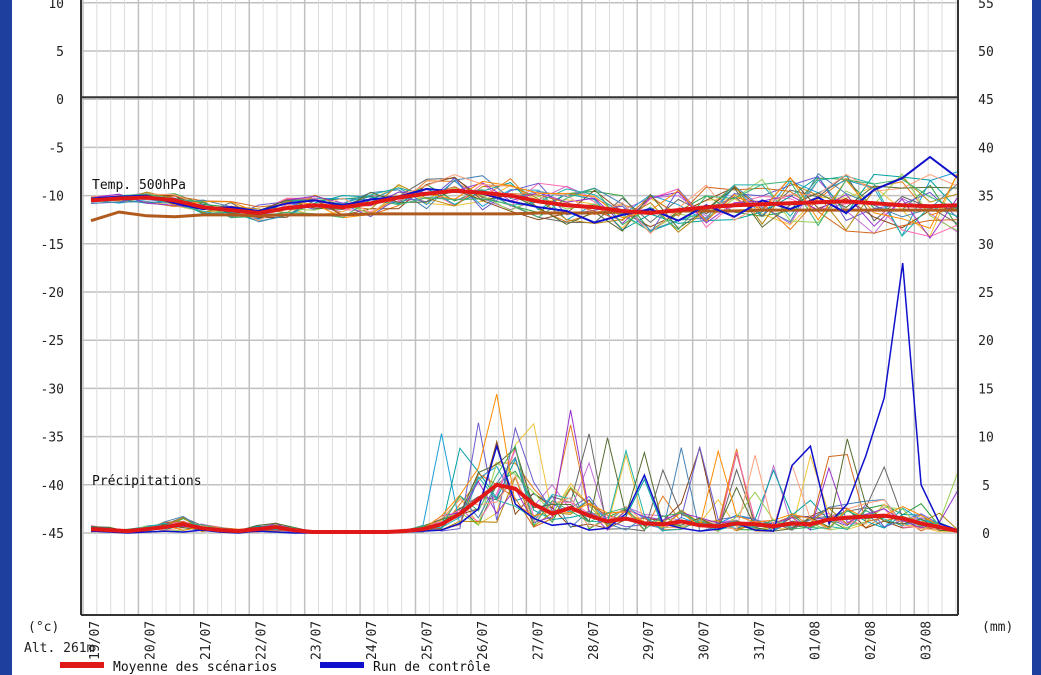  What do you see at coordinates (538, 640) in the screenshot?
I see `x-tick-label: 27/07` at bounding box center [538, 640].